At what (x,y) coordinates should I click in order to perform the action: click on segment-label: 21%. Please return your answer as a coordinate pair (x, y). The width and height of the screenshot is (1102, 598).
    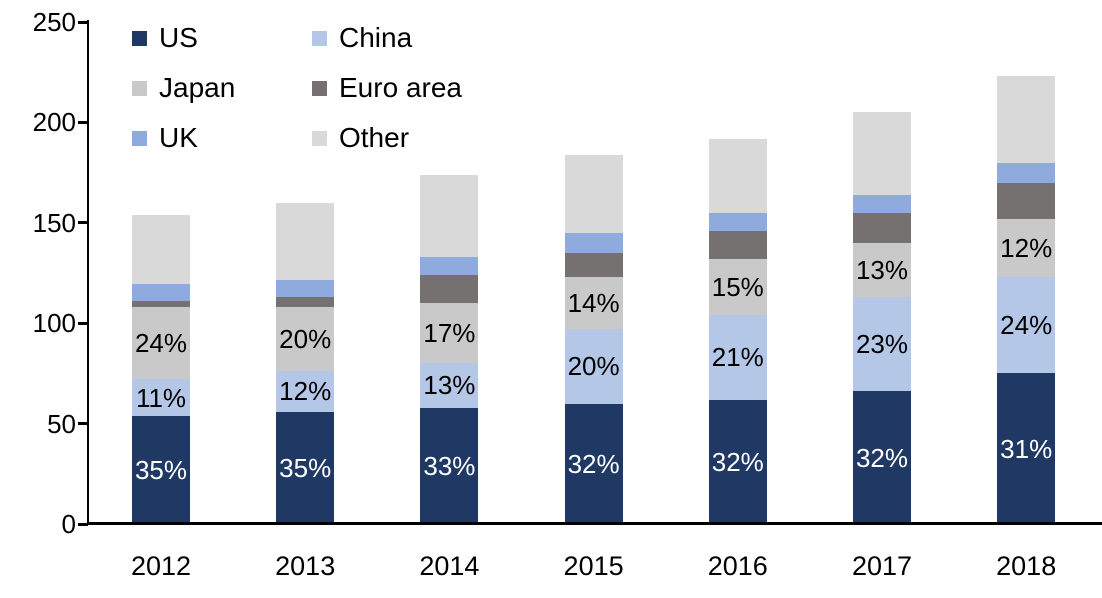
    Looking at the image, I should click on (737, 357).